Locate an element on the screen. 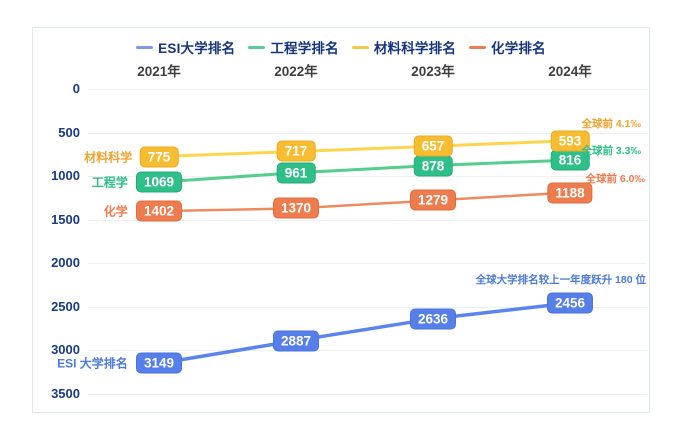 The height and width of the screenshot is (440, 692). legend-item-label: 工程学排名 is located at coordinates (304, 48).